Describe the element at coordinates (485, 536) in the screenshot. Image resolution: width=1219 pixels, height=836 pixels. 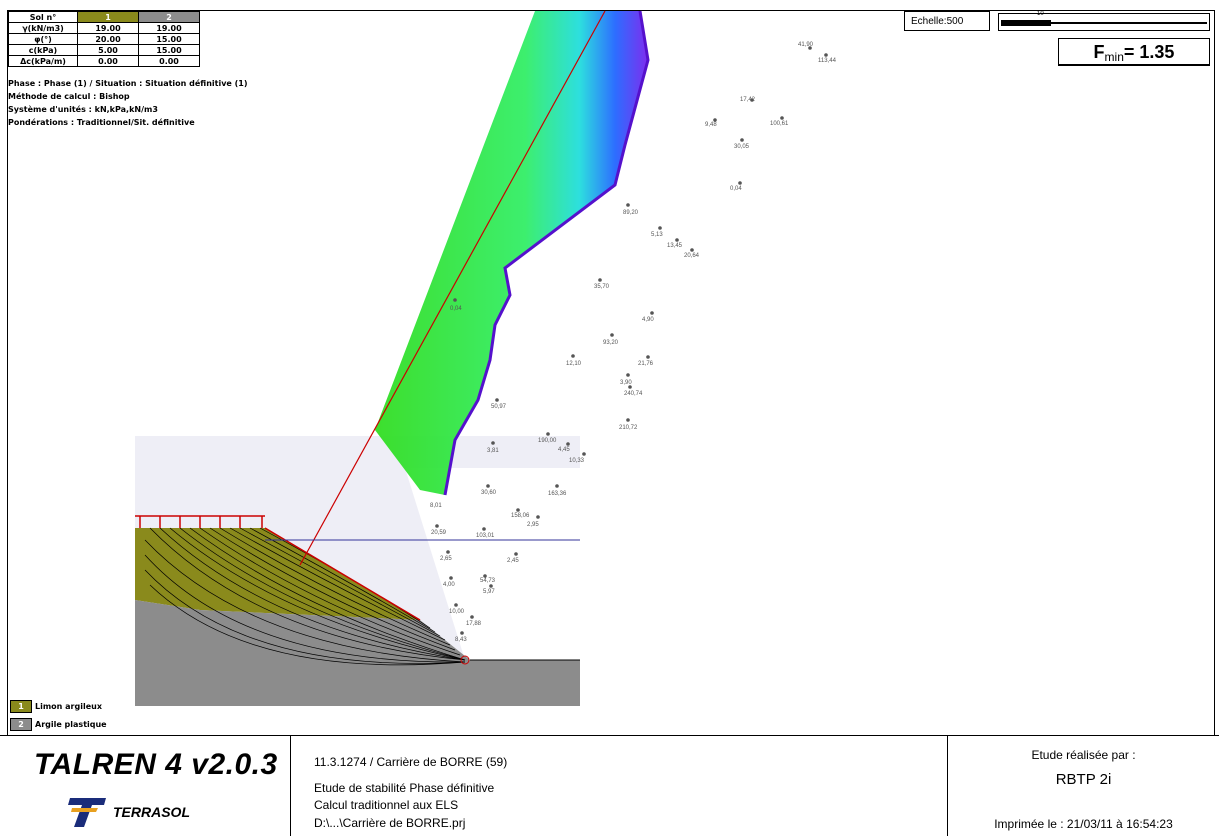
I see `grid-value: 103,01` at that location.